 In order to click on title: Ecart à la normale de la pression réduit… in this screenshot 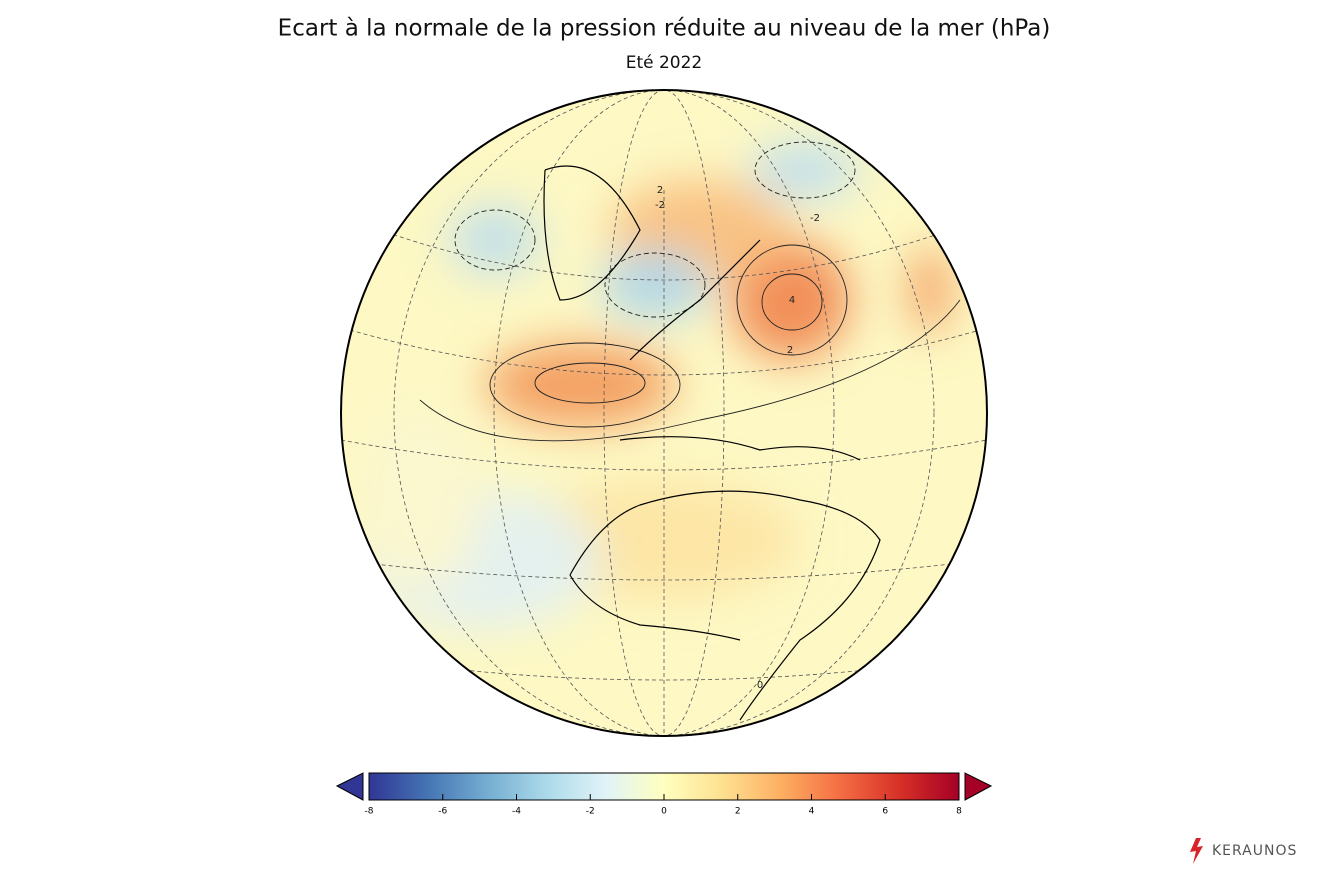, I will do `click(664, 29)`.